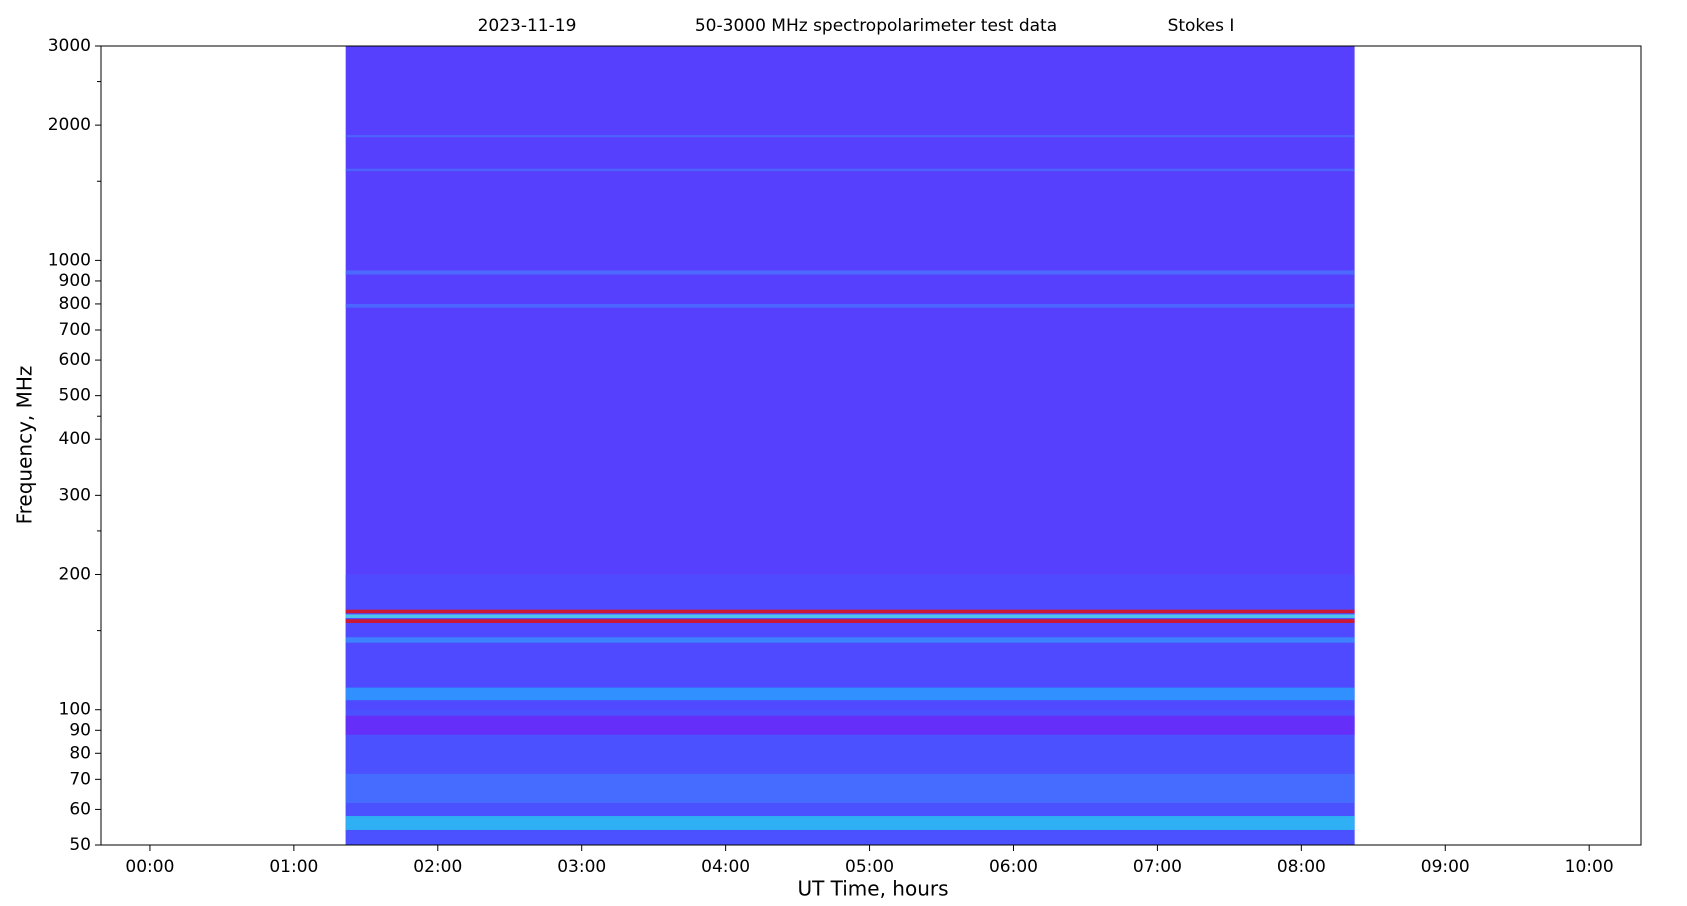  Describe the element at coordinates (75, 439) in the screenshot. I see `y-tick-label: 400` at that location.